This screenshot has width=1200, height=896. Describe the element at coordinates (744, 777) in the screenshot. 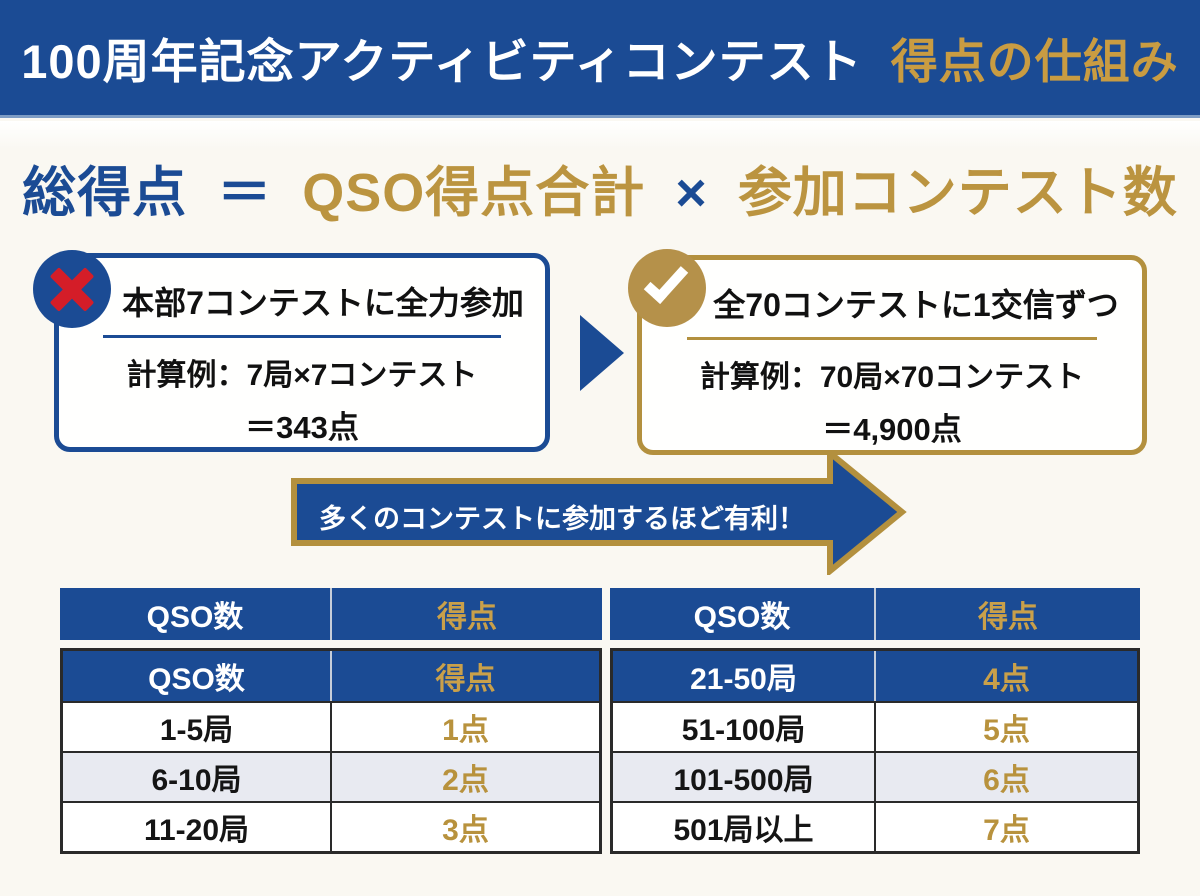

I see `qso-count-cell: 101-500局` at that location.